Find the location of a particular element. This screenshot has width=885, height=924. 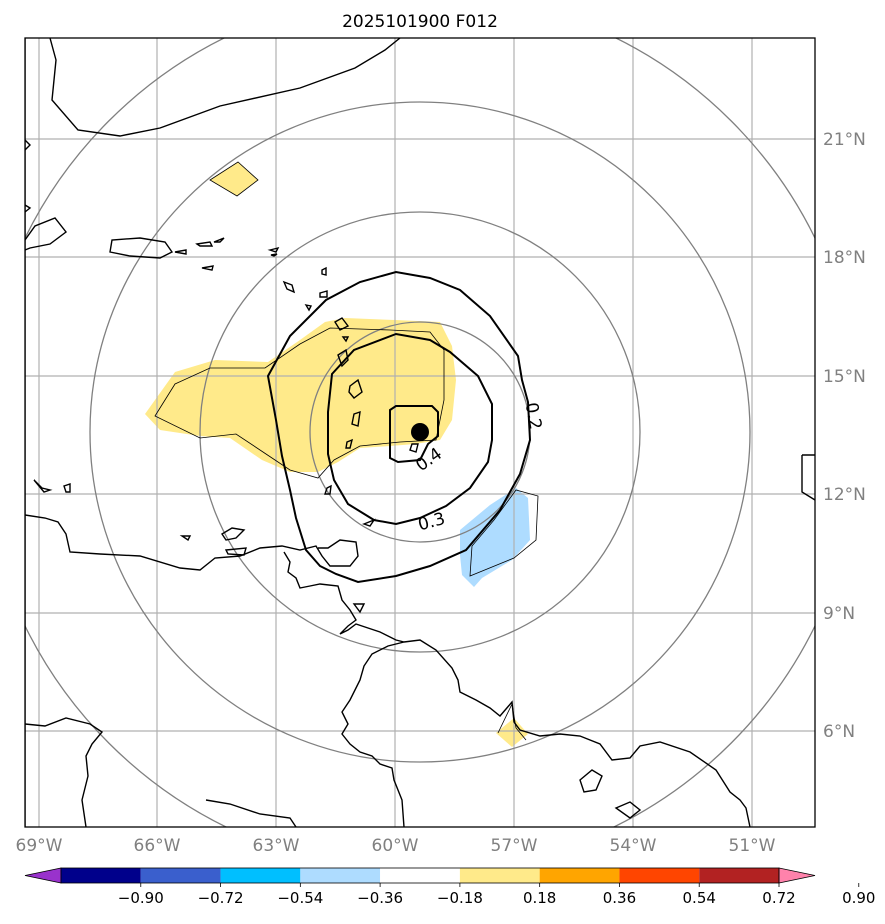

lon-label: 60°W is located at coordinates (395, 846).